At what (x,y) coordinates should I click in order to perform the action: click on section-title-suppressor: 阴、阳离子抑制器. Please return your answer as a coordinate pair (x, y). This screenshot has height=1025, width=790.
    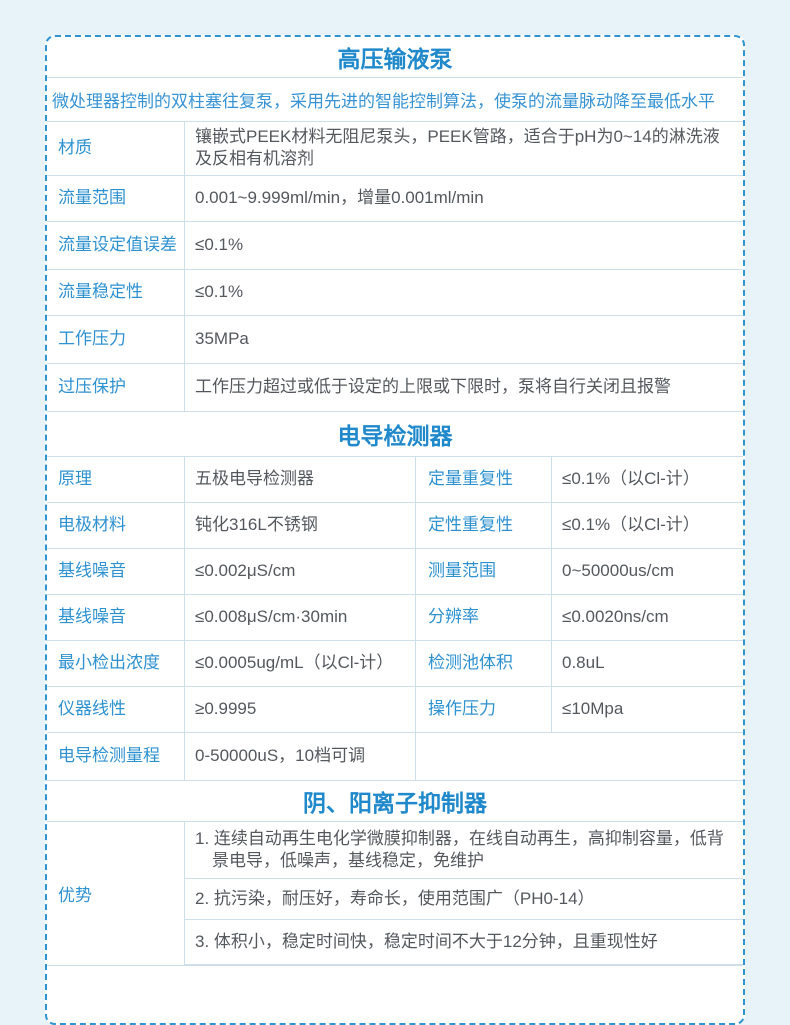
    Looking at the image, I should click on (395, 801).